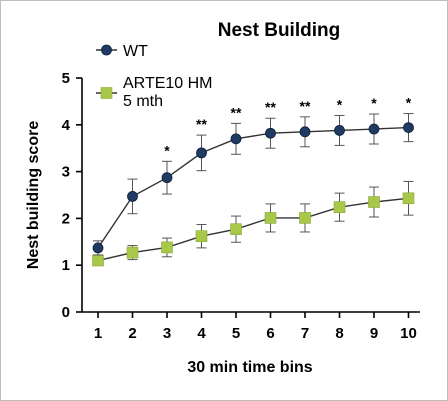 The height and width of the screenshot is (401, 448). I want to click on y-tick-label: 3, so click(66, 172).